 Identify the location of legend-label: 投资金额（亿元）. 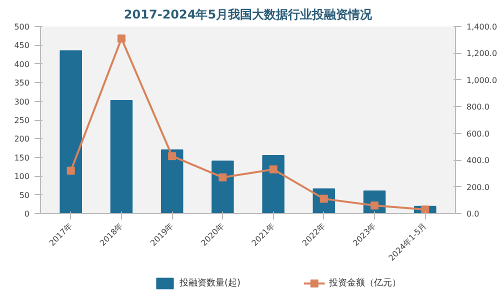
(364, 283).